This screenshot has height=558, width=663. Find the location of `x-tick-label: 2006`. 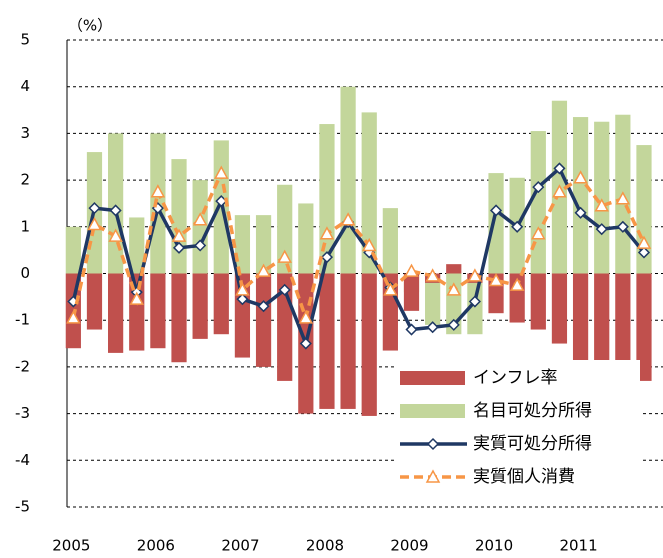

x-tick-label: 2006 is located at coordinates (156, 546).